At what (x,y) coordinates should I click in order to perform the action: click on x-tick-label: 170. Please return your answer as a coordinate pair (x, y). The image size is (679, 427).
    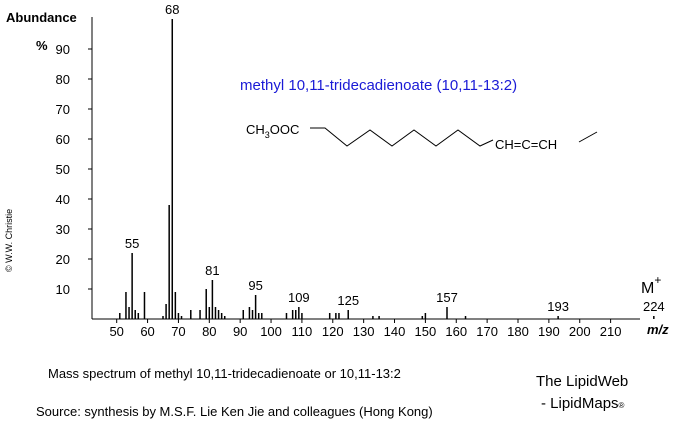
    Looking at the image, I should click on (487, 331).